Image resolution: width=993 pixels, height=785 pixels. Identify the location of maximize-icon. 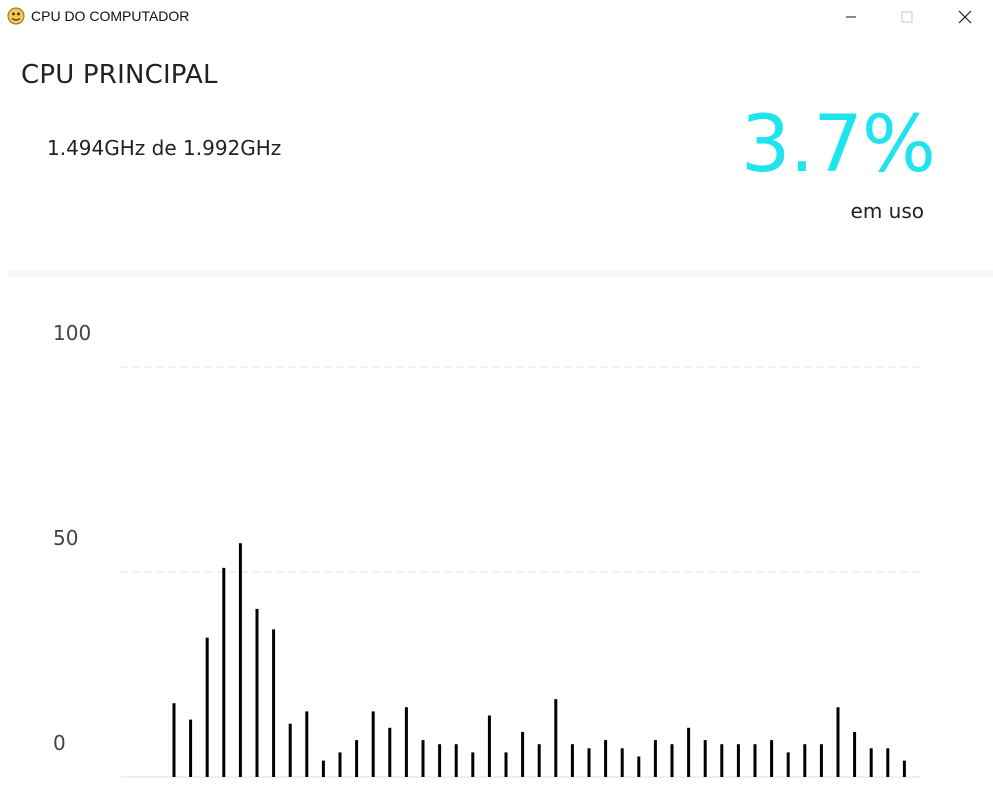
(907, 17).